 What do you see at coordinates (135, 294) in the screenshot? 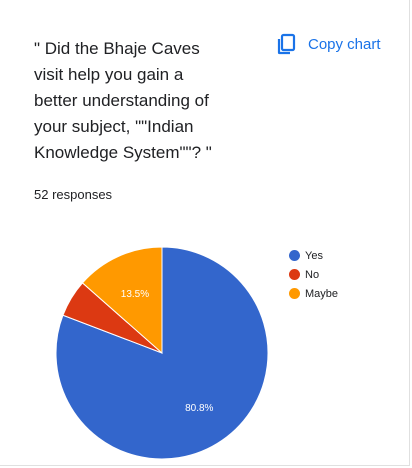
I see `pie-label-maybe: 13.5%` at bounding box center [135, 294].